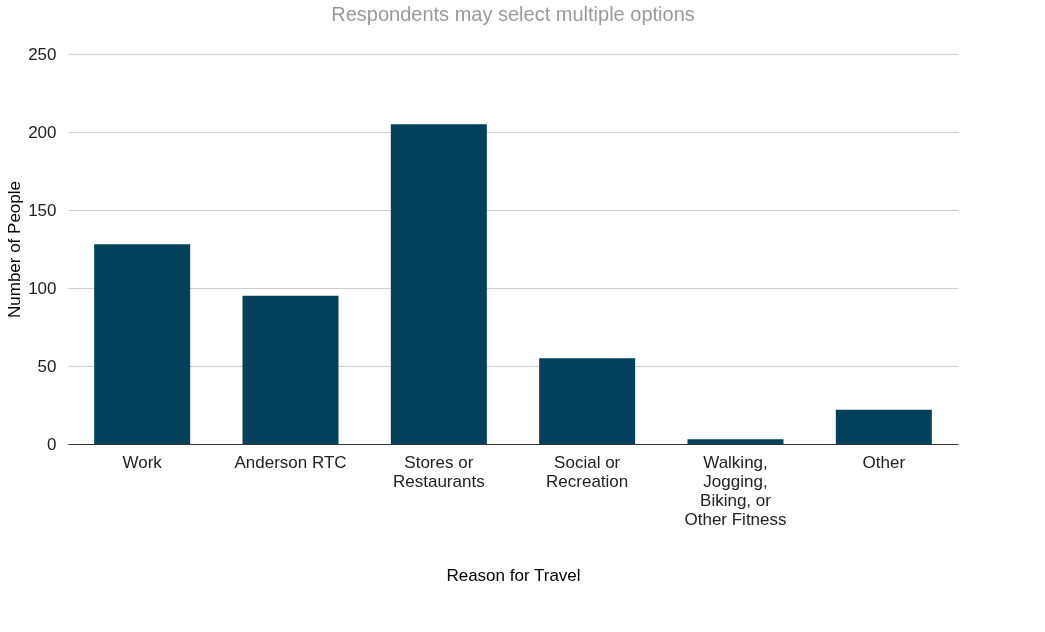  Describe the element at coordinates (735, 490) in the screenshot. I see `x-tick-label: Walking, Jogging, Biking, or Other Fitness` at that location.